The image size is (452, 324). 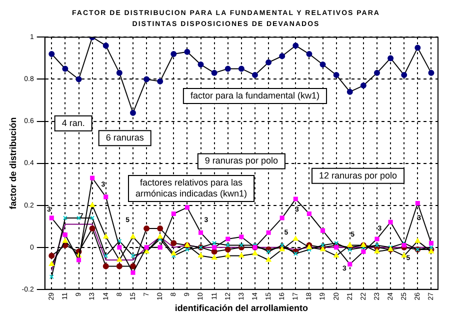 I want to click on x-axis-title: identificación del arrollamiento, so click(x=241, y=308).